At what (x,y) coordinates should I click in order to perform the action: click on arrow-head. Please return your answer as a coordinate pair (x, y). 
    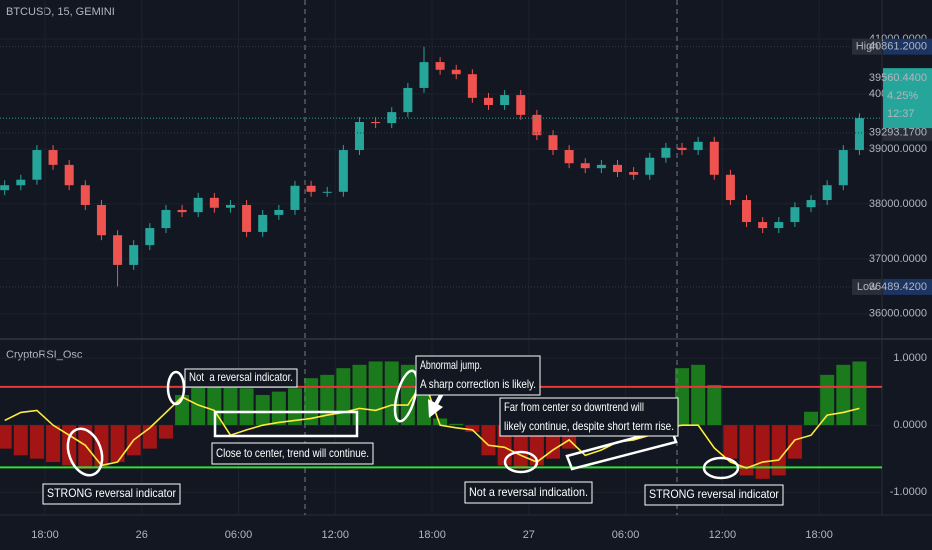
    Looking at the image, I should click on (435, 408).